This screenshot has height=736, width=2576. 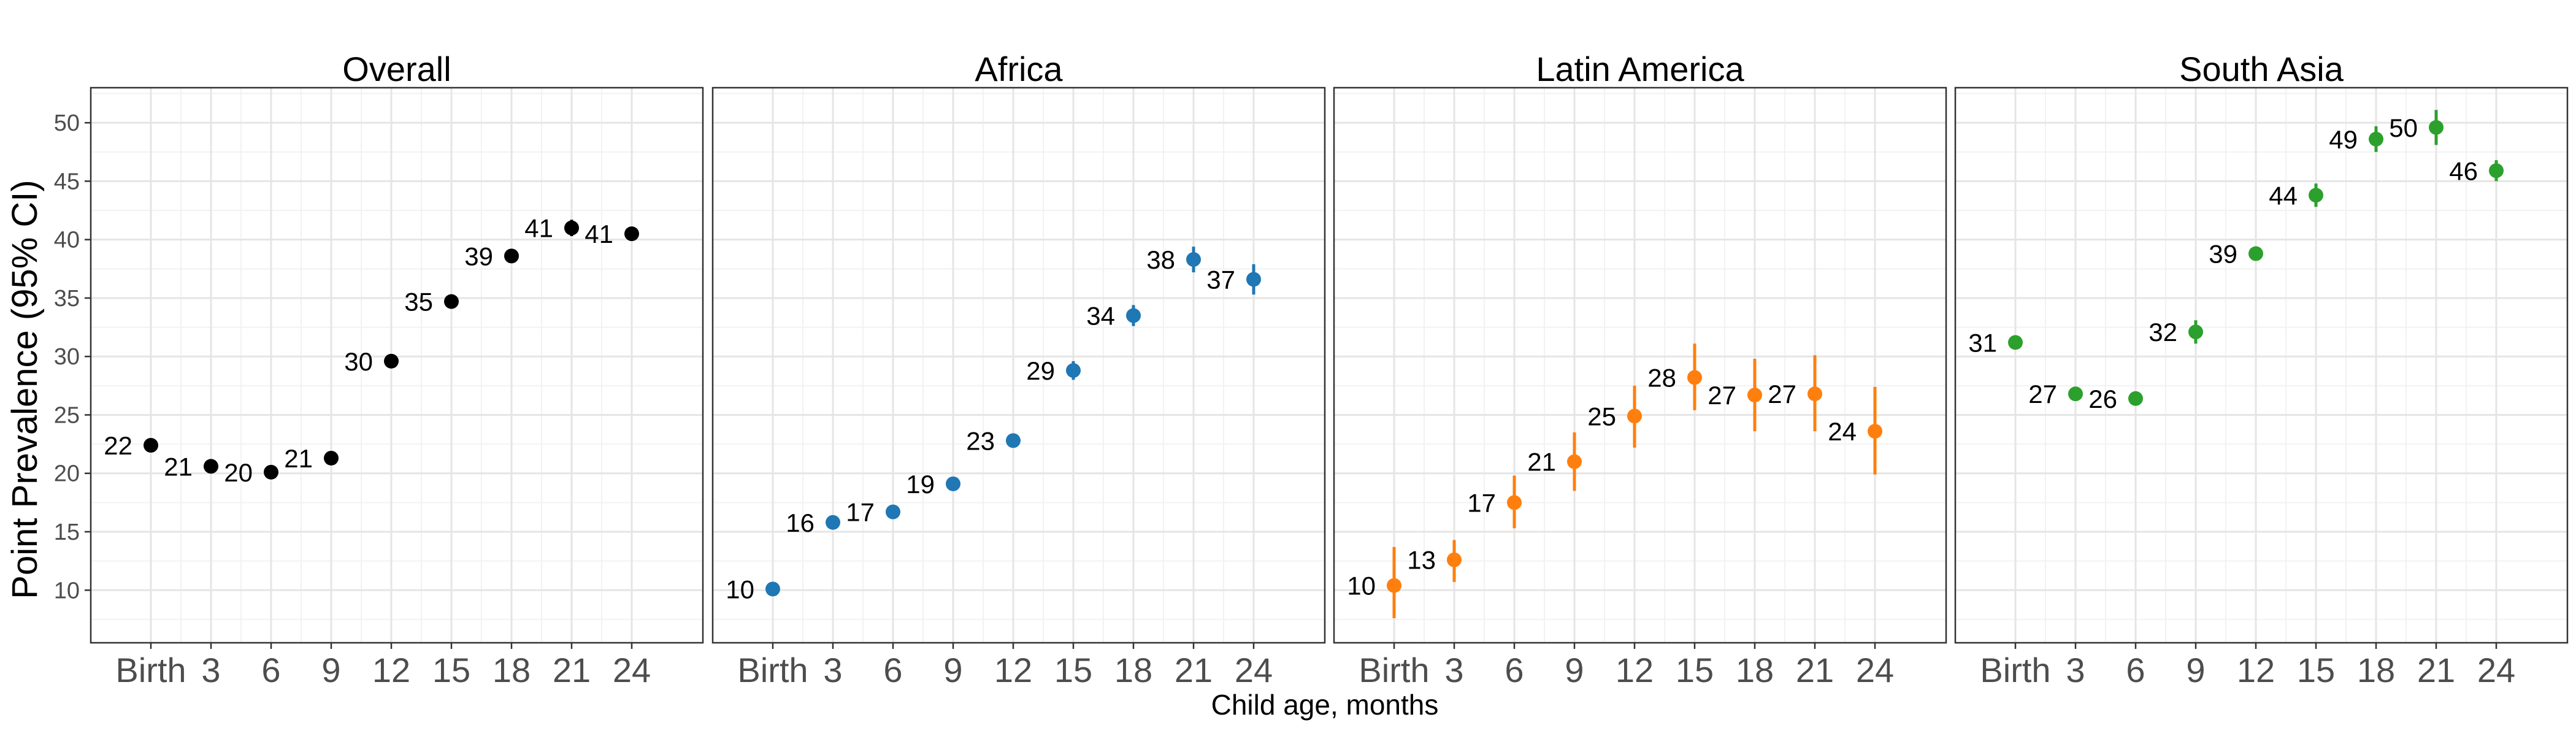 I want to click on data-label: 44, so click(x=2283, y=195).